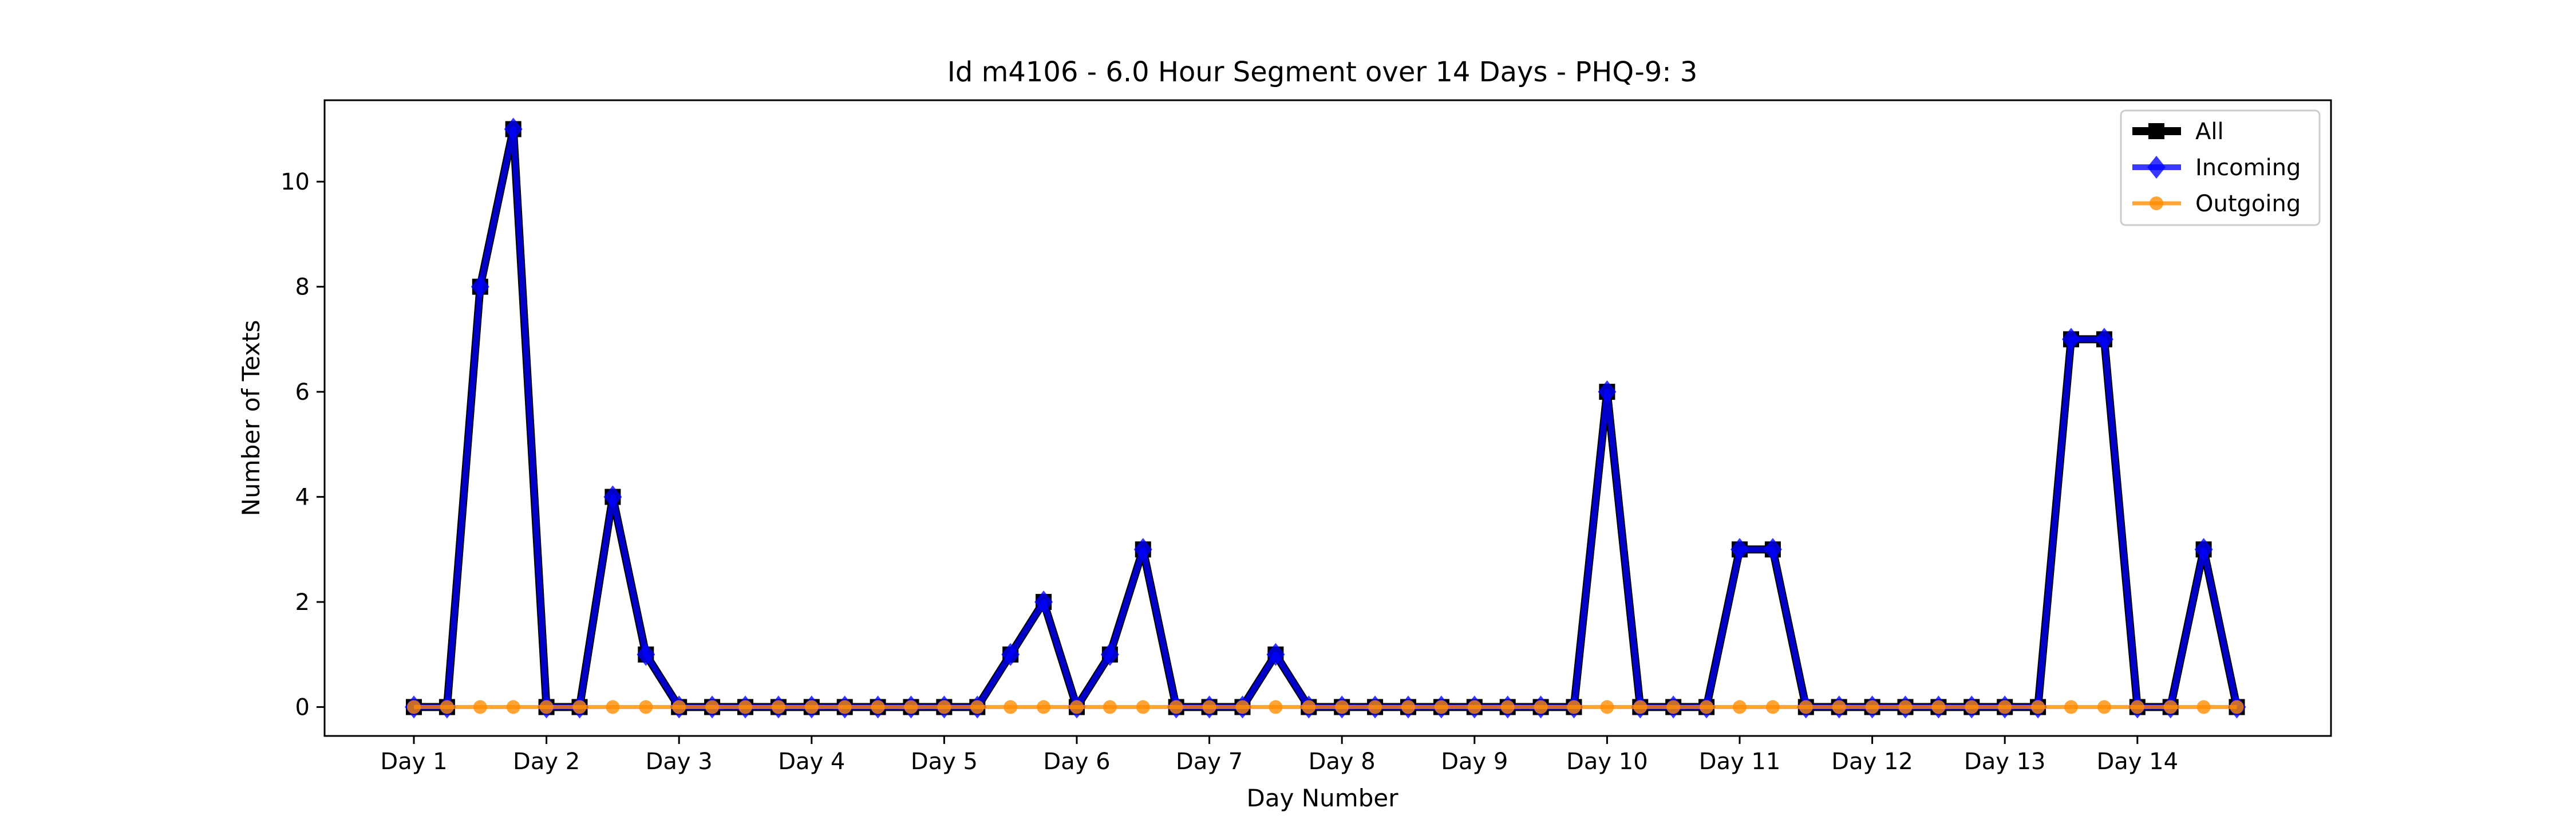 The image size is (2576, 827). What do you see at coordinates (1322, 798) in the screenshot?
I see `x-axis-label: Day Number` at bounding box center [1322, 798].